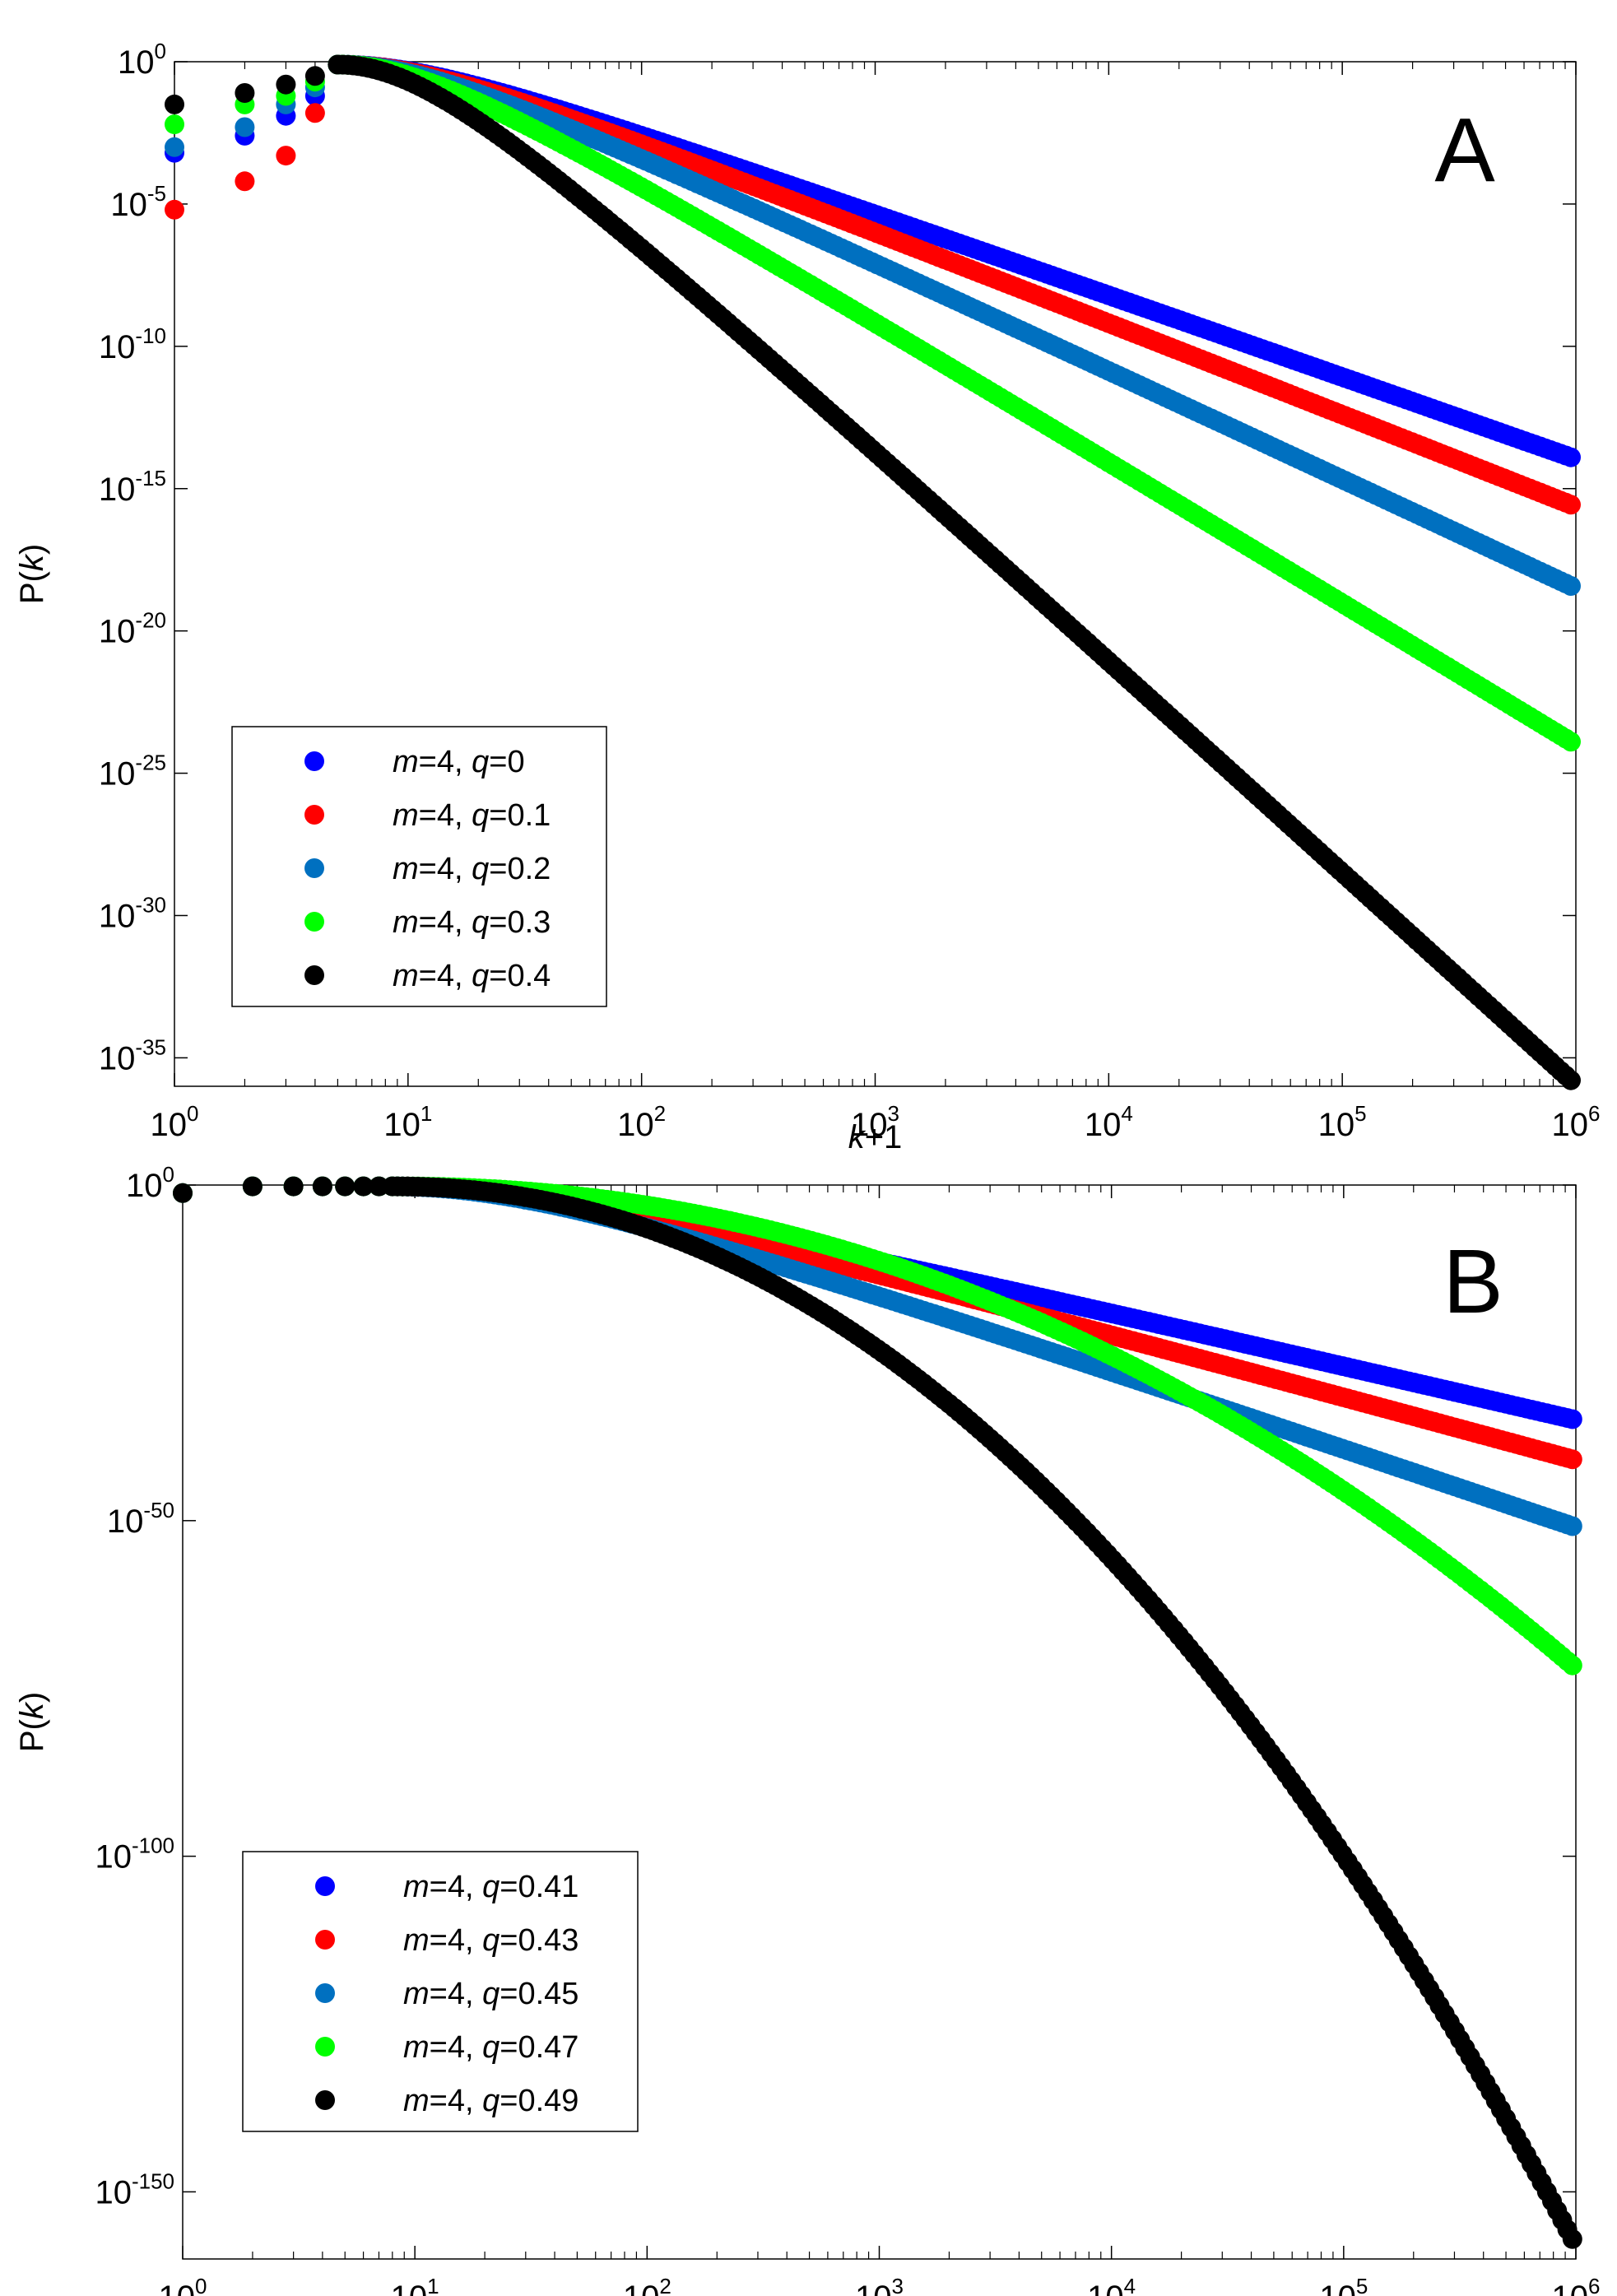  I want to click on panel-a-ylabel-post: ), so click(32, 549).